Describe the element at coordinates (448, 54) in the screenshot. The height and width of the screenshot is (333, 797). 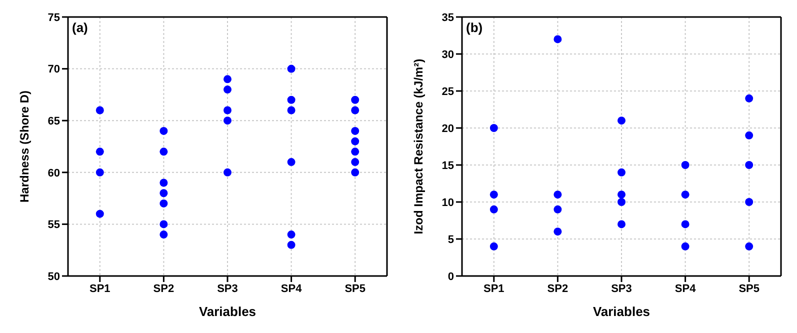
I see `y-tick-label: 30` at that location.